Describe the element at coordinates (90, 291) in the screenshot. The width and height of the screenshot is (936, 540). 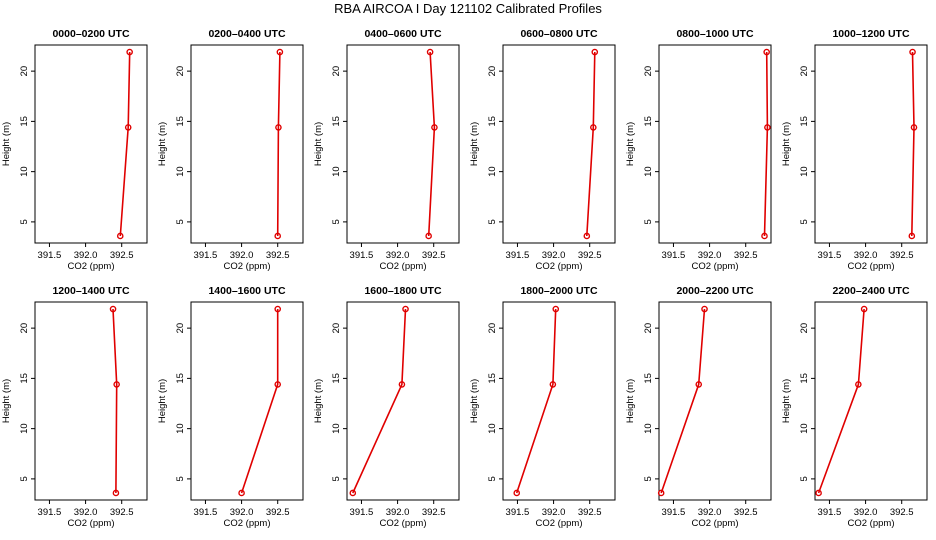
I see `panel-title: 1200–1400 UTC` at that location.